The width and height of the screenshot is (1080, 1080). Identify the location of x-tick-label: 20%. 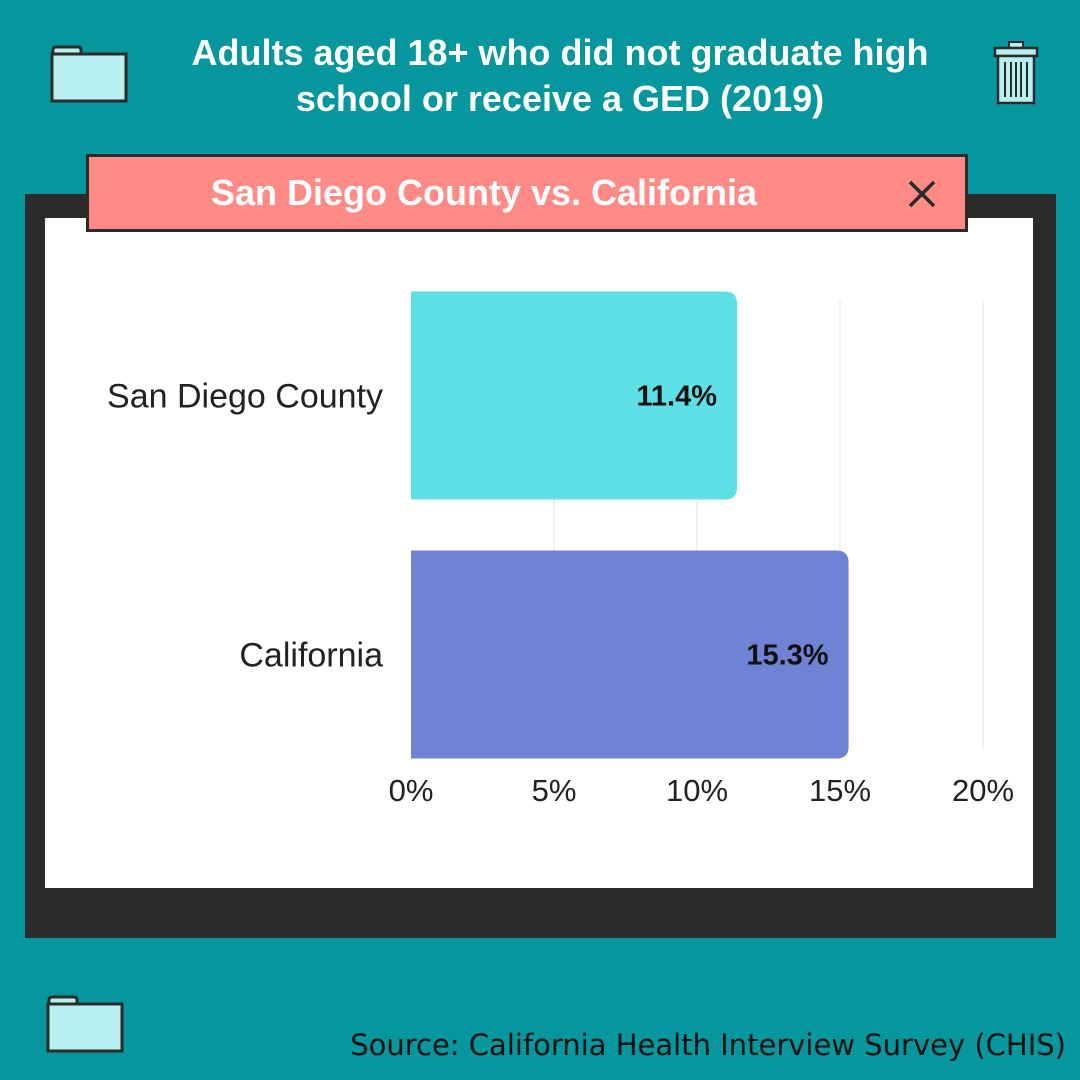
(983, 790).